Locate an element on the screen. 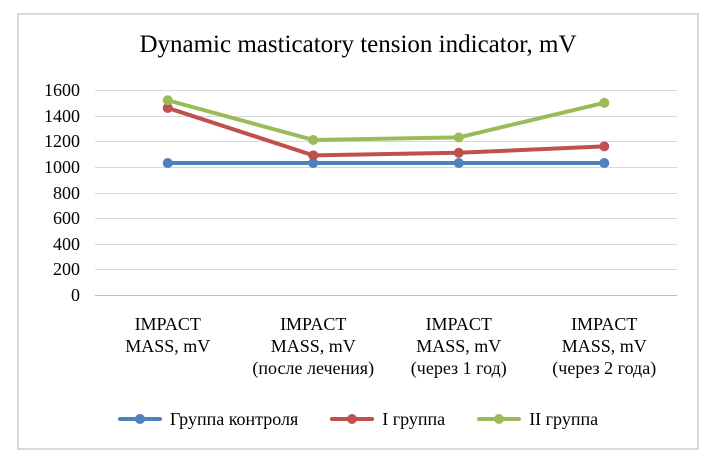 The image size is (716, 463). y-tick-label: 0 is located at coordinates (75, 295).